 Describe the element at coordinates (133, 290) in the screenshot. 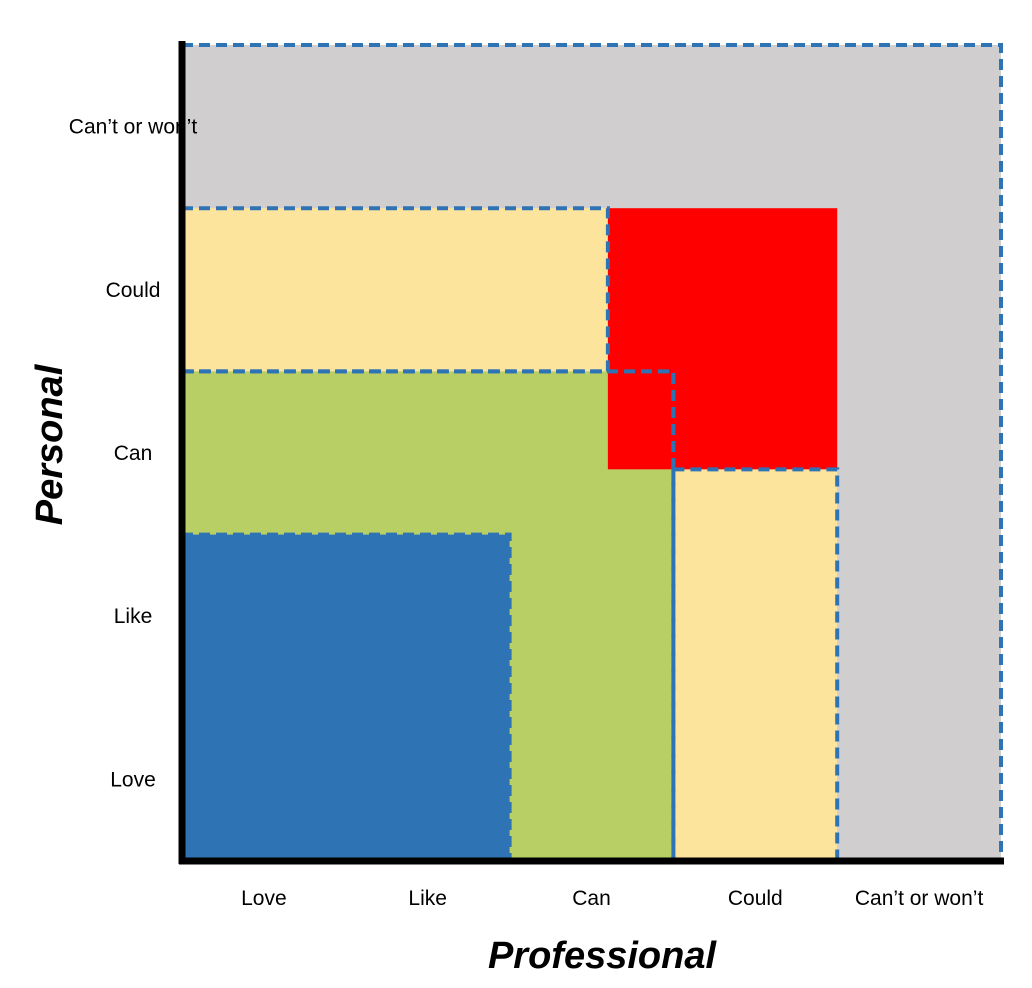

I see `y-tick-label: Could` at that location.